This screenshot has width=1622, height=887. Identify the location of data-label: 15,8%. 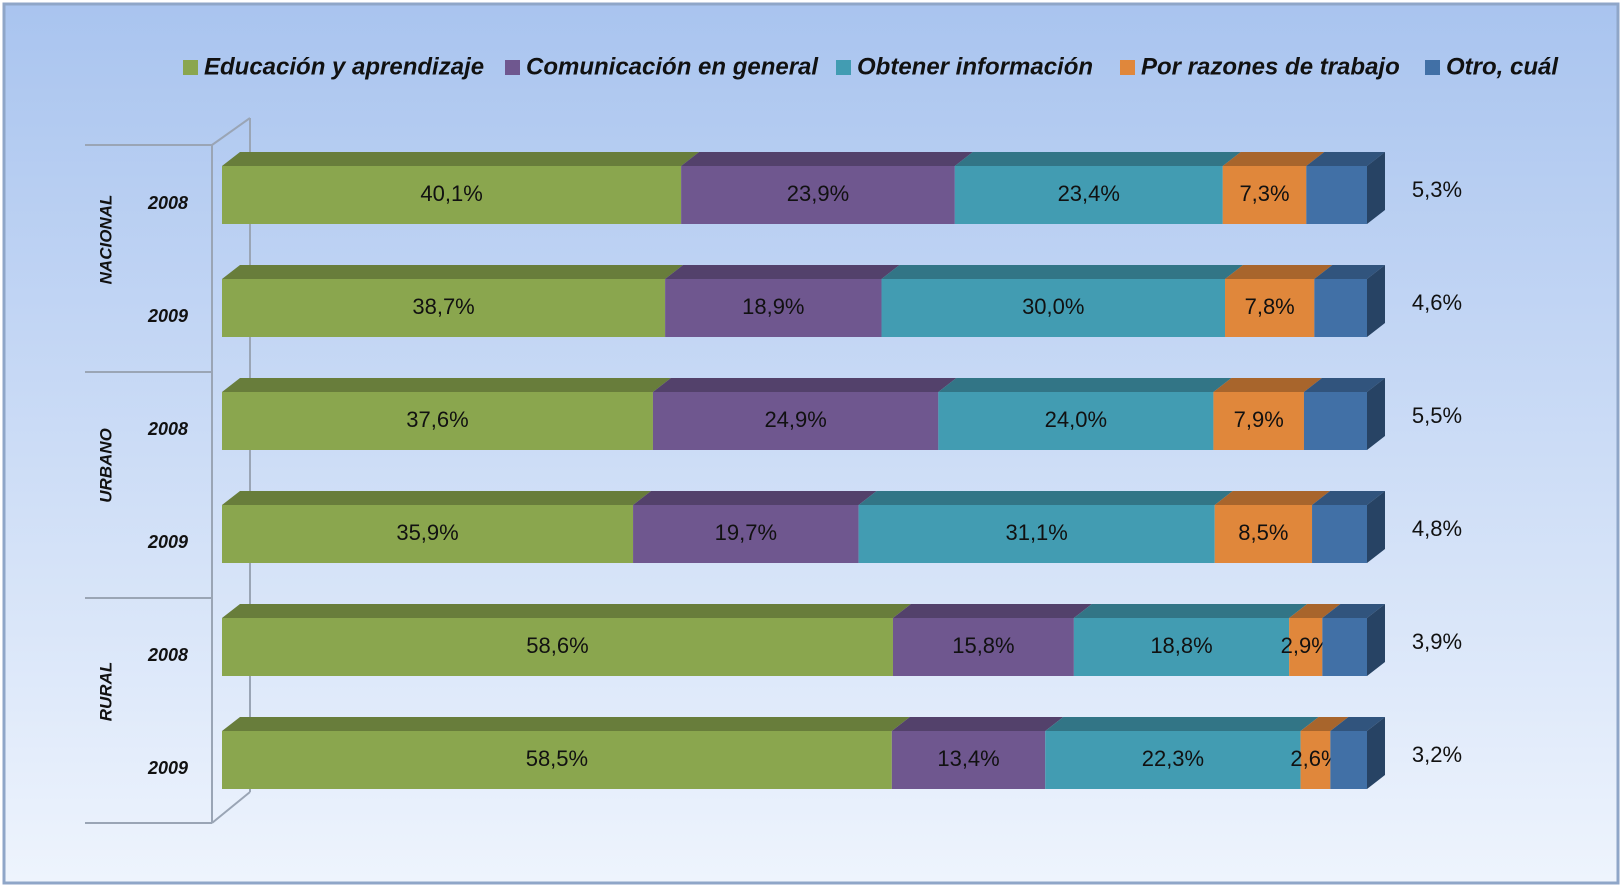
(983, 645).